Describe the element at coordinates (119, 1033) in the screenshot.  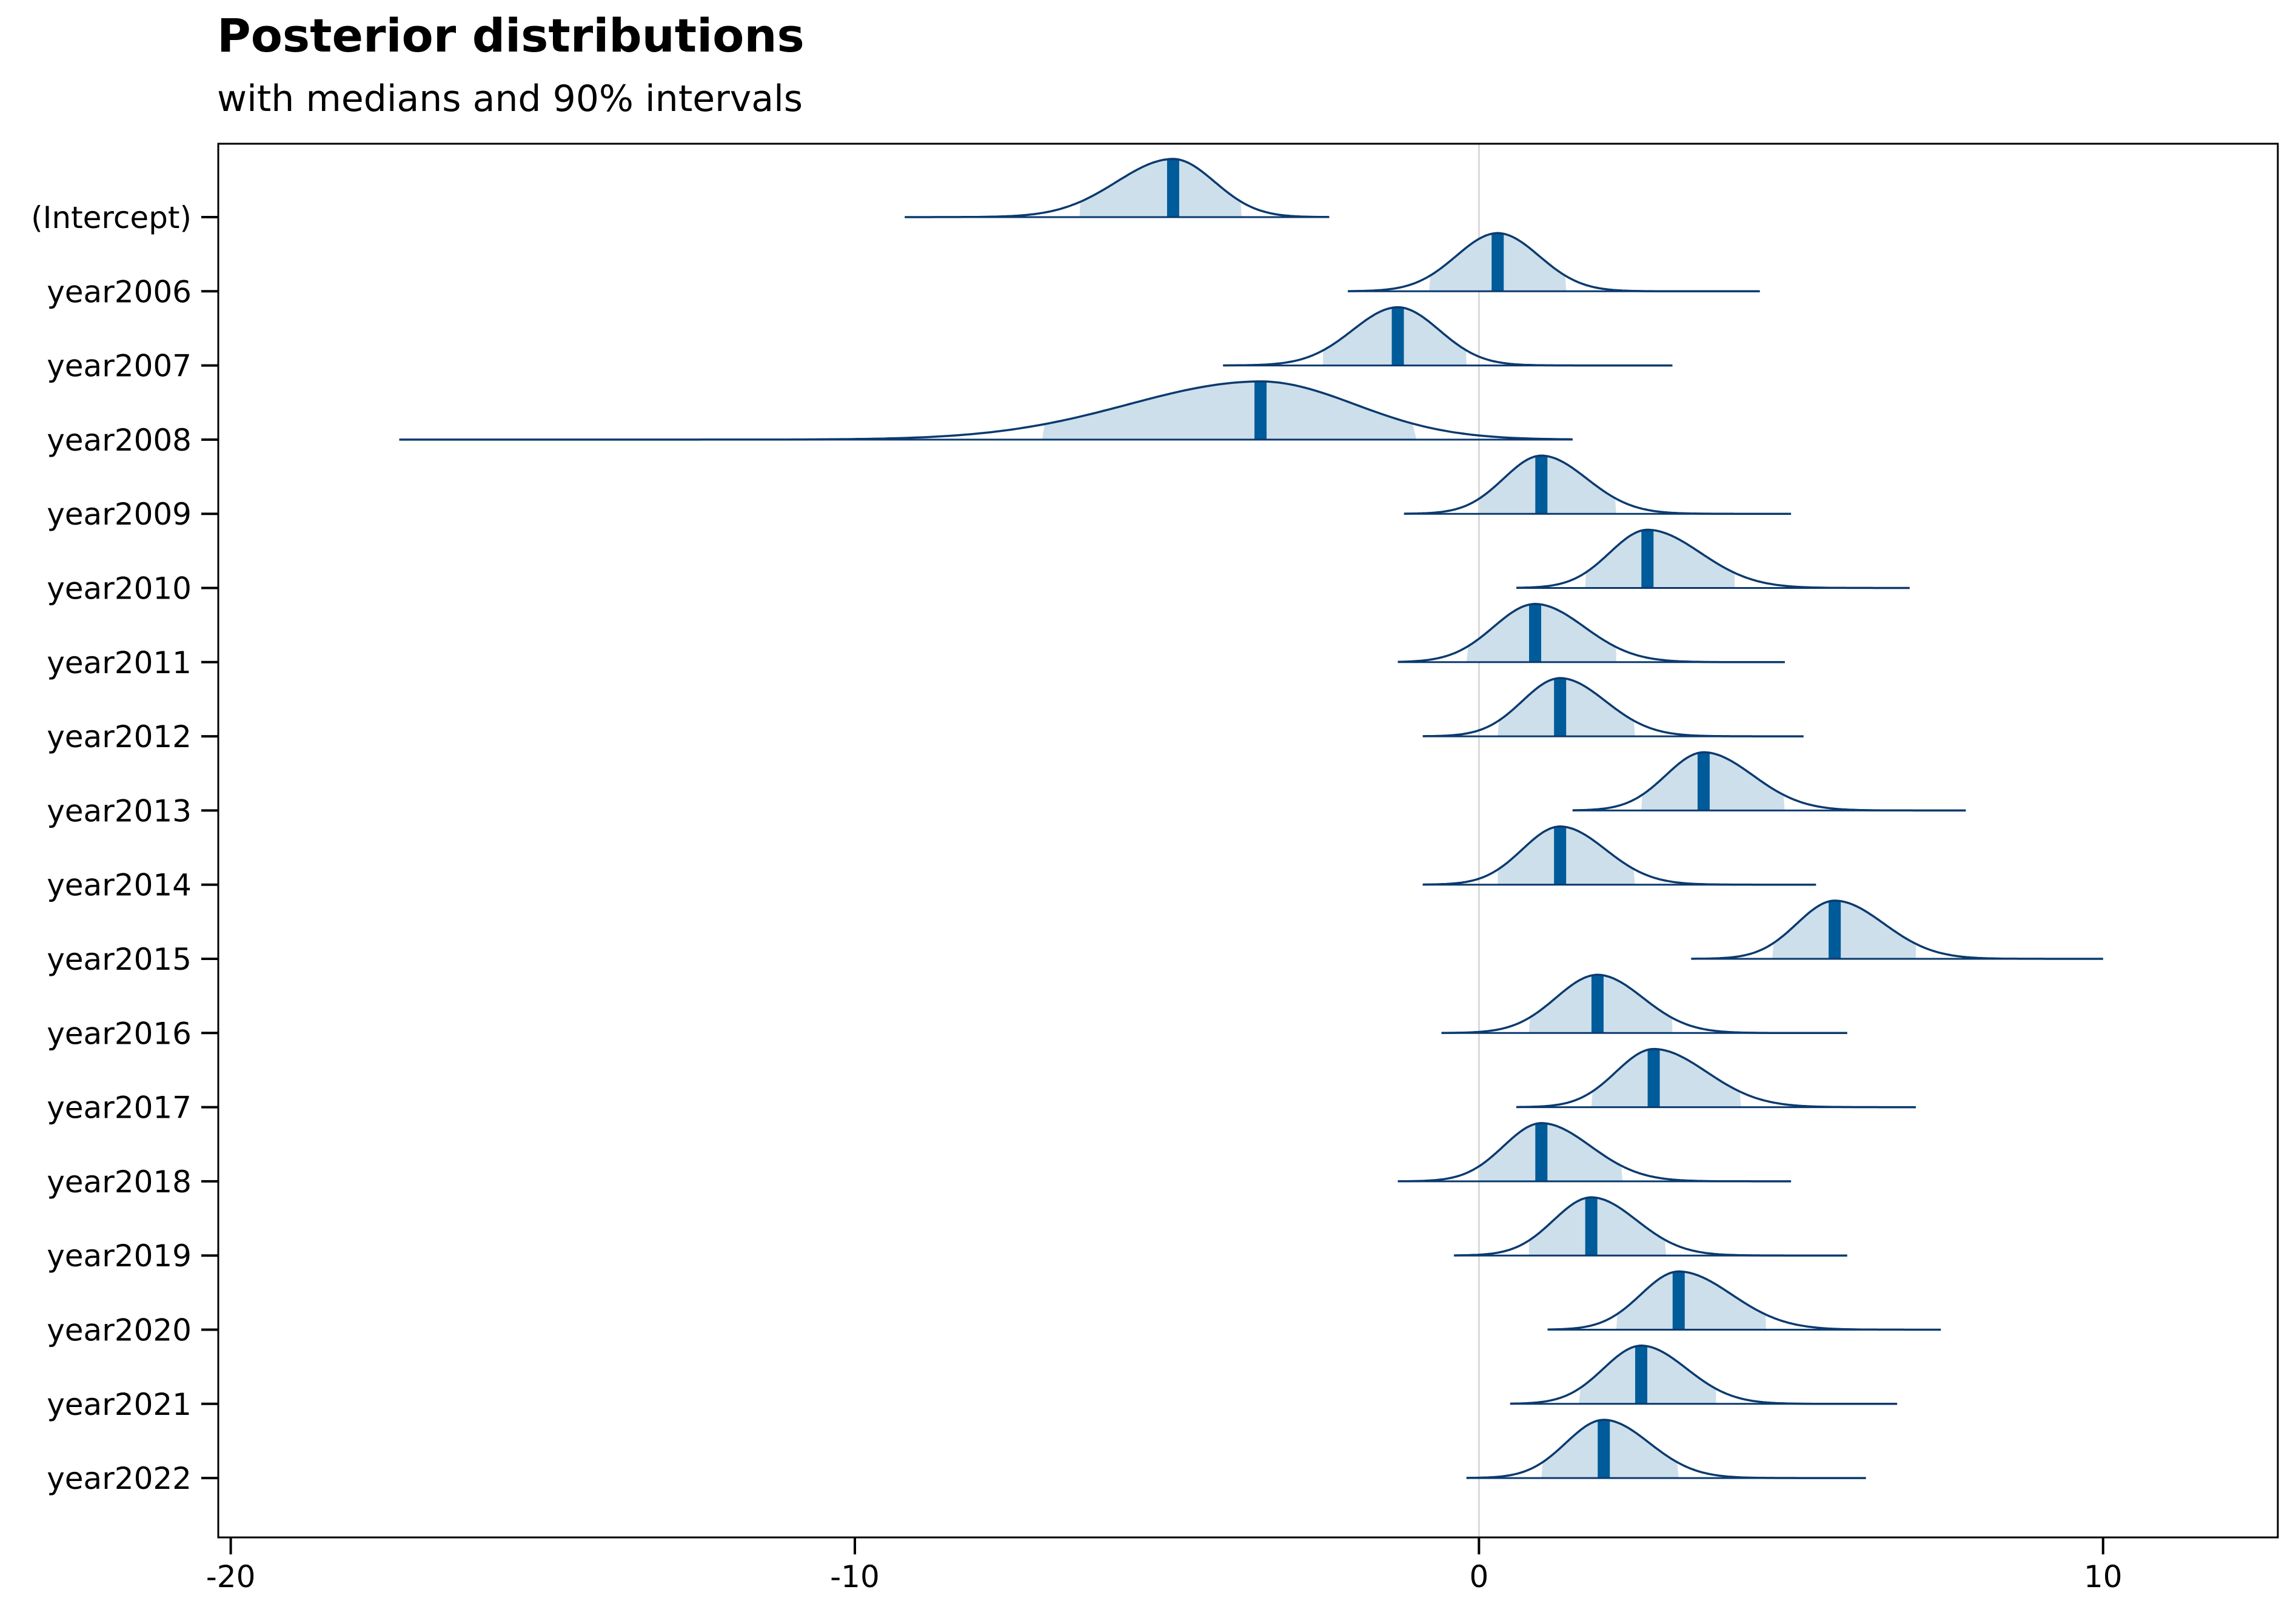
I see `y-tick-label: year2016` at that location.